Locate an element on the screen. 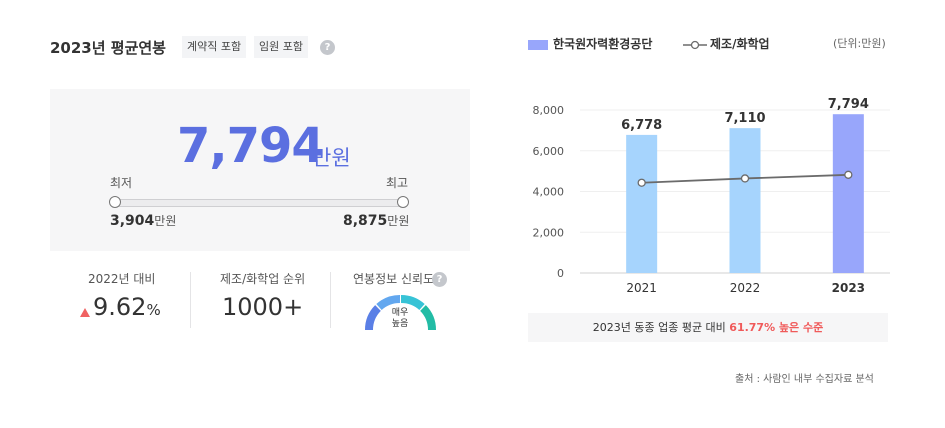 This screenshot has height=428, width=945. chip-contract-included: 계약직 포함 is located at coordinates (214, 47).